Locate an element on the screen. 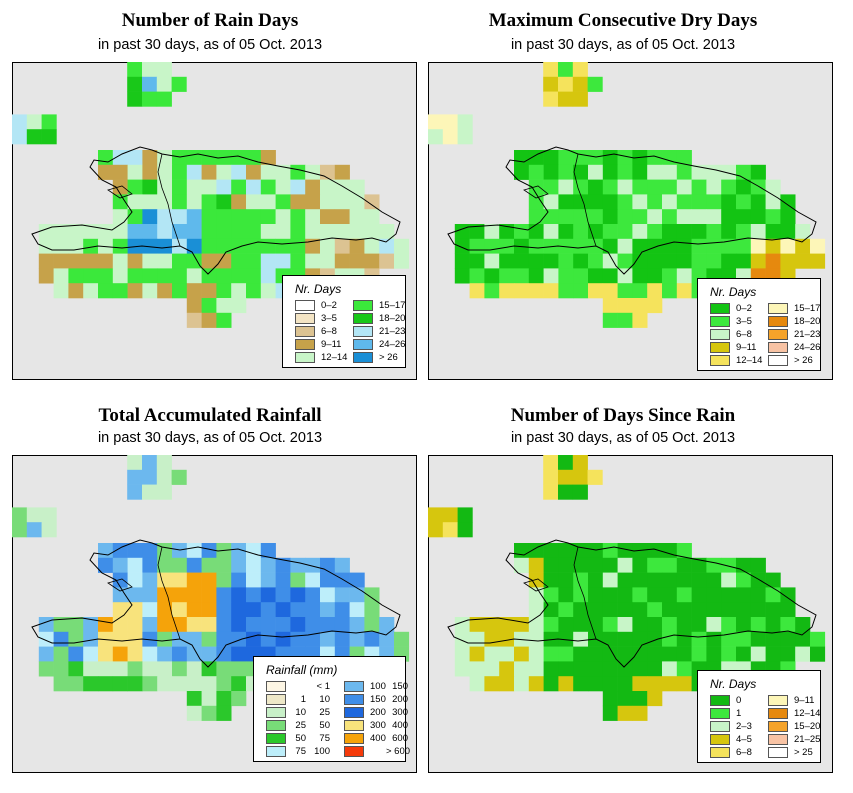  legend-label: 9–11 is located at coordinates (804, 700).